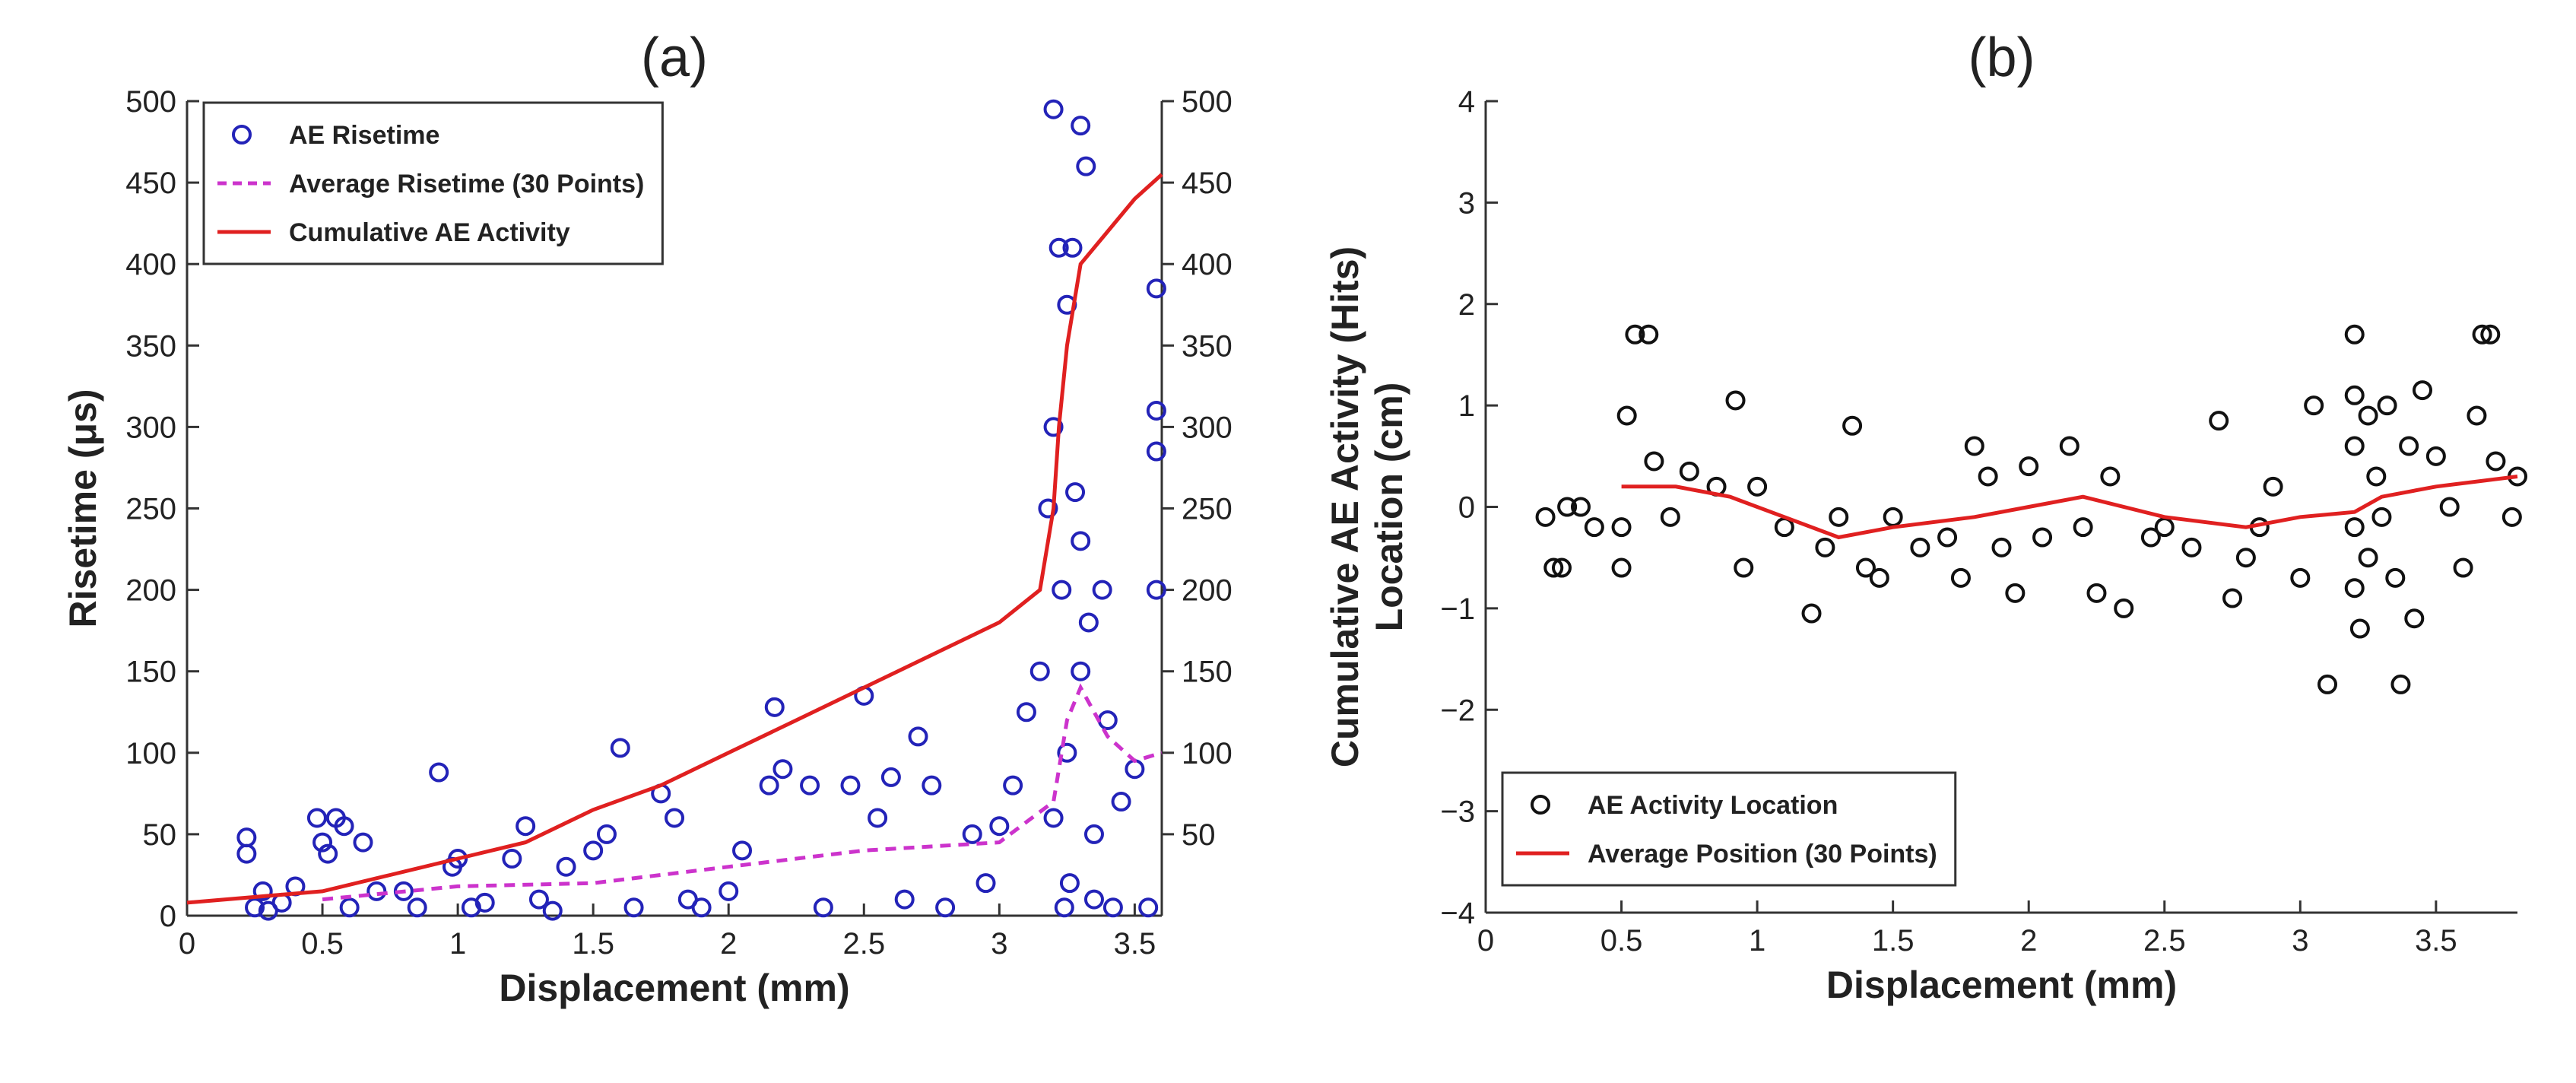 The image size is (2576, 1083). What do you see at coordinates (1207, 509) in the screenshot?
I see `y2-tick-label: 250` at bounding box center [1207, 509].